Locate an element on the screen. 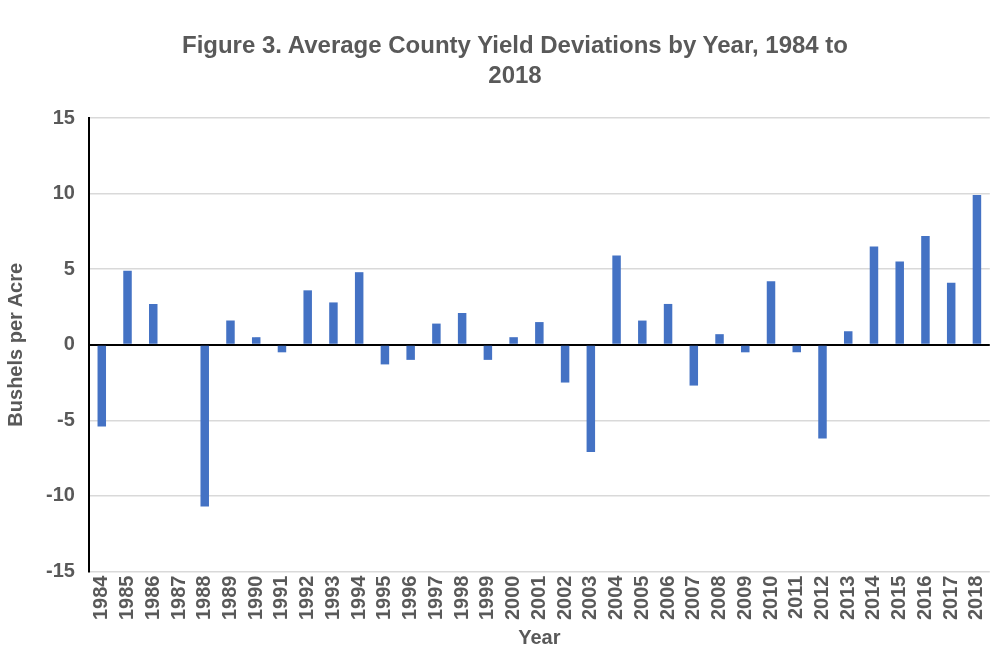  x-tick-label: 1993 is located at coordinates (331, 598).